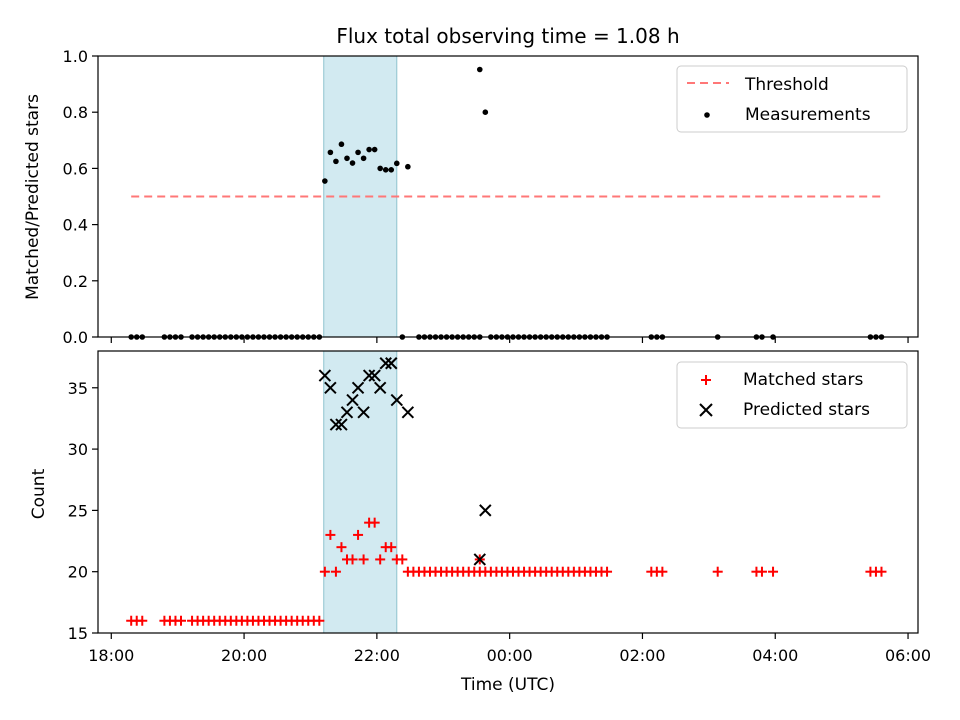  Describe the element at coordinates (78, 572) in the screenshot. I see `count-y-tick-label: 20` at that location.